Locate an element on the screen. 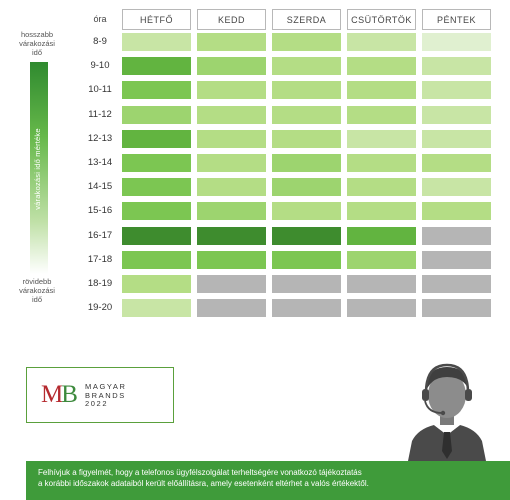  hour-label: 11-12 is located at coordinates (100, 114).